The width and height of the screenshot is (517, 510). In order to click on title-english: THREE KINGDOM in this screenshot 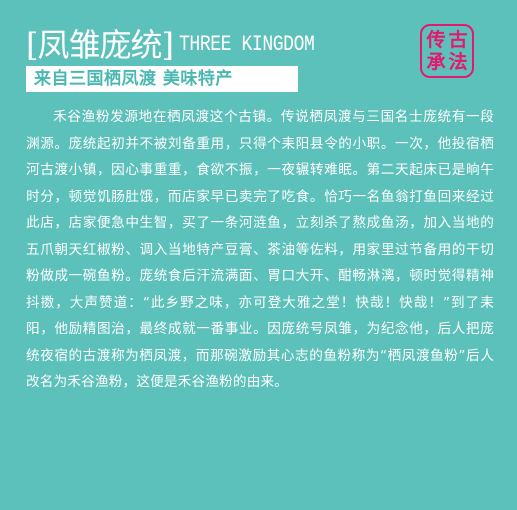, I will do `click(246, 44)`.